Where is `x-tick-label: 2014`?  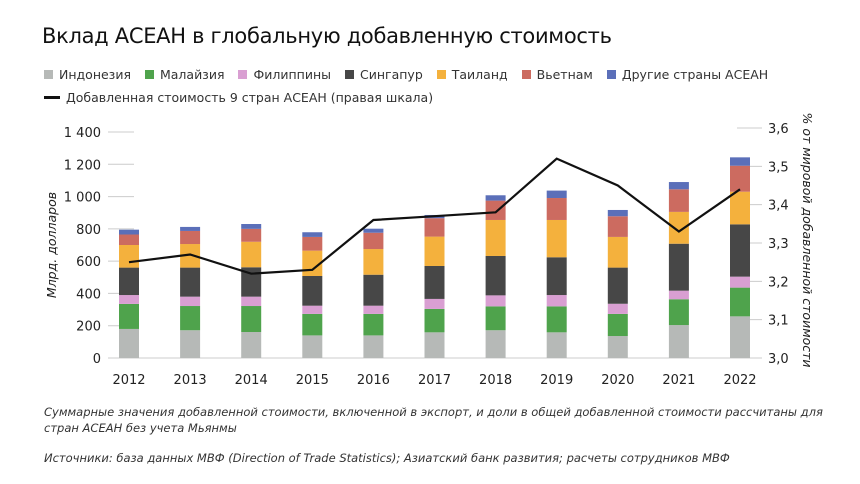 x-tick-label: 2014 is located at coordinates (251, 380).